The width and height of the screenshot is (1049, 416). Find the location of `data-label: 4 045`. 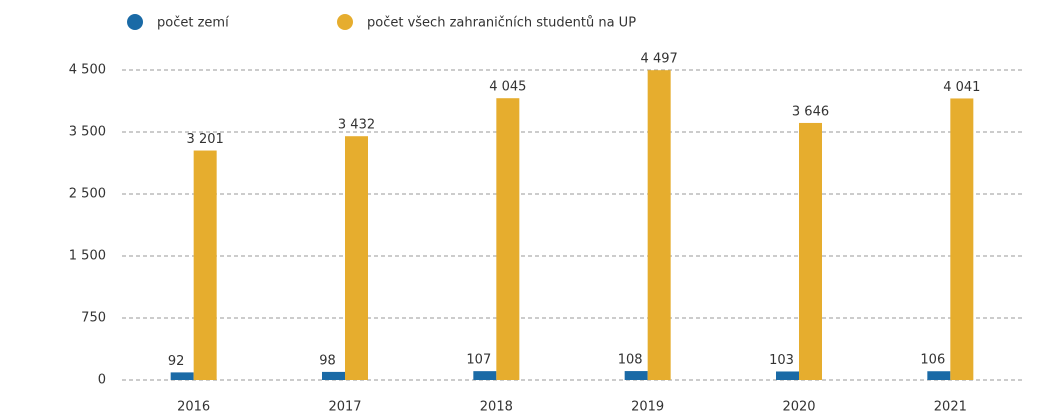

data-label: 4 045 is located at coordinates (507, 87).